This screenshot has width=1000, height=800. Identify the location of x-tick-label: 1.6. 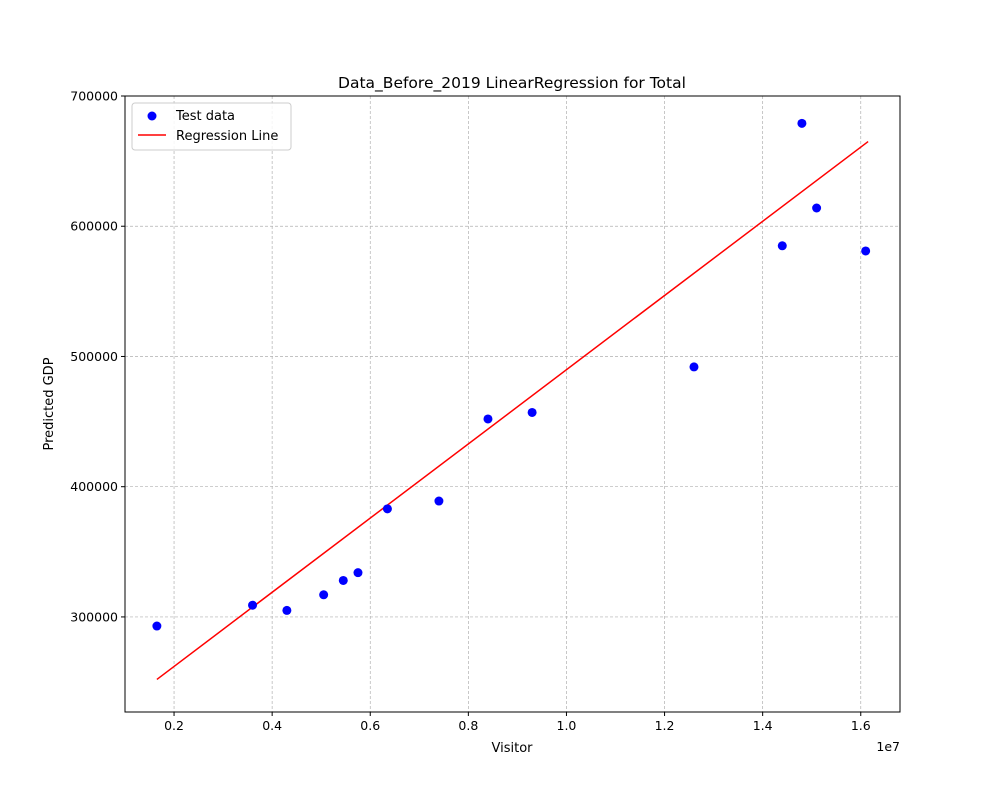
(861, 725).